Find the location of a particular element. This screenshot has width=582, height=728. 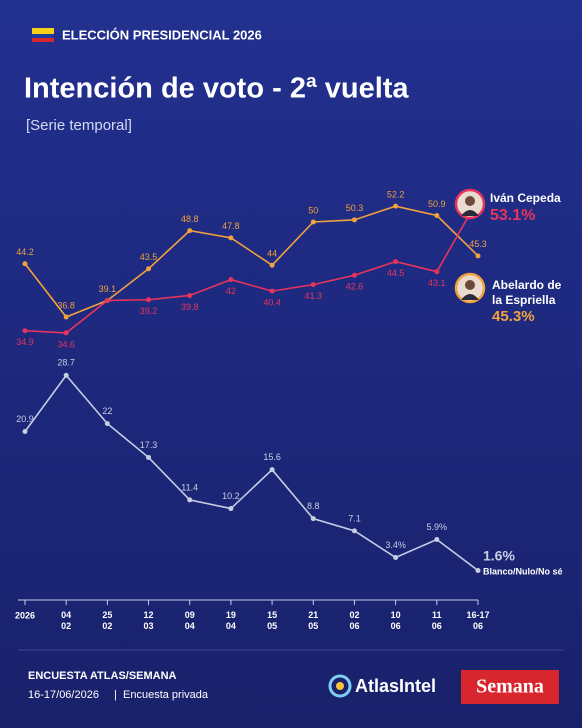

semana-logo: Semana is located at coordinates (510, 687).